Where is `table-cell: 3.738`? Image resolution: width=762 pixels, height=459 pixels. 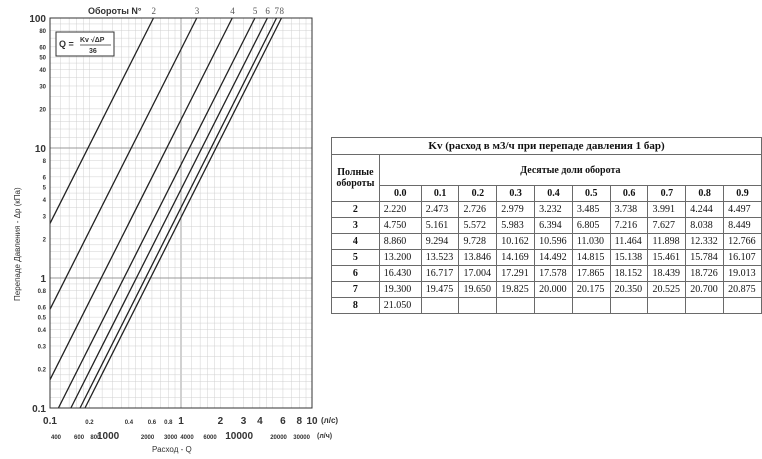
table-cell: 3.738 is located at coordinates (629, 209).